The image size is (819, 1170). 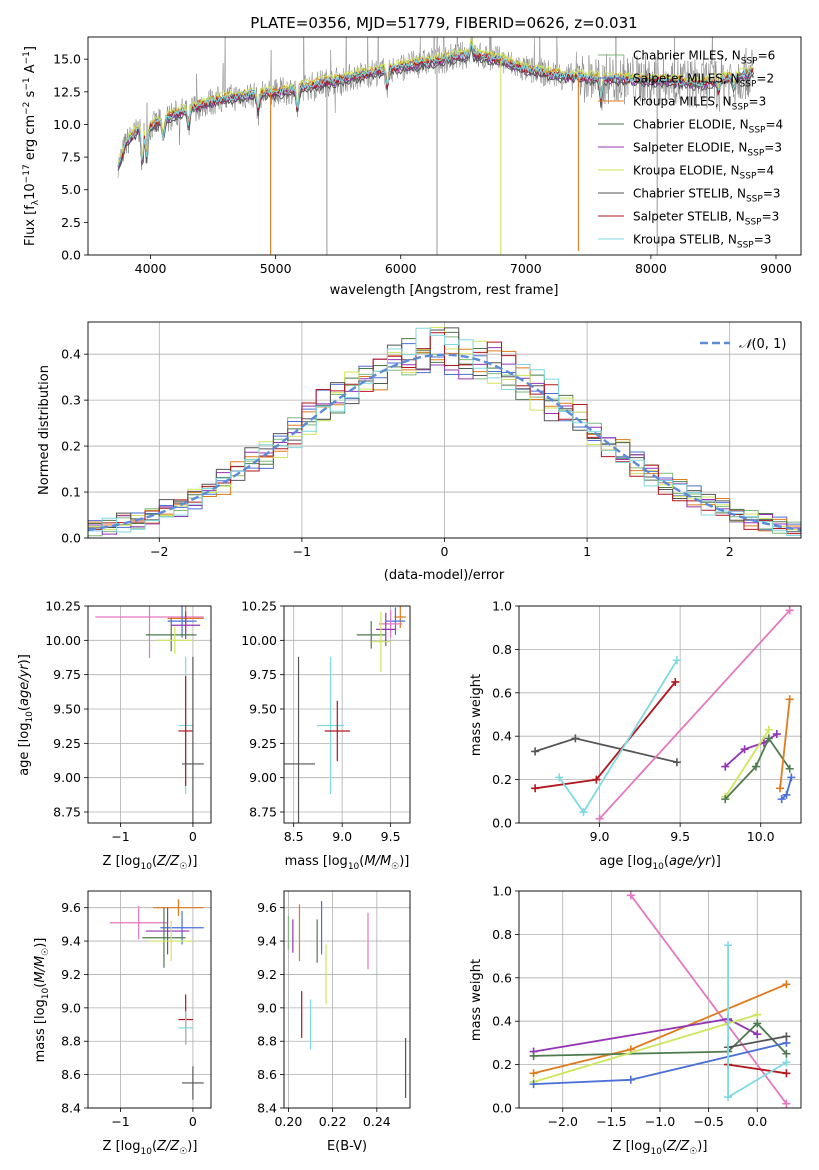 What do you see at coordinates (26, 715) in the screenshot?
I see `y-axis-label: age [log10(age/yr)]` at bounding box center [26, 715].